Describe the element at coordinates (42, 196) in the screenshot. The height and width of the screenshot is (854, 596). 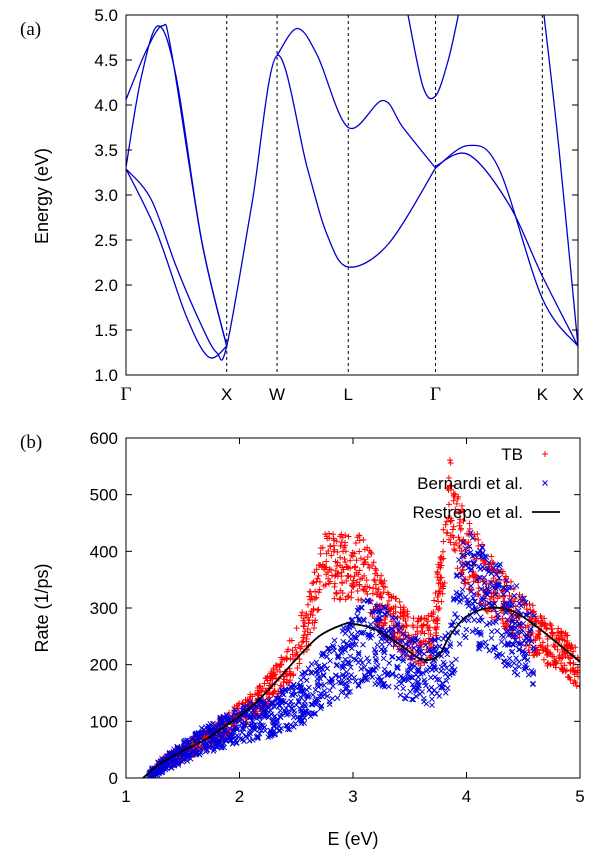
I see `panel-a-y-axis-label: Energy (eV)` at that location.